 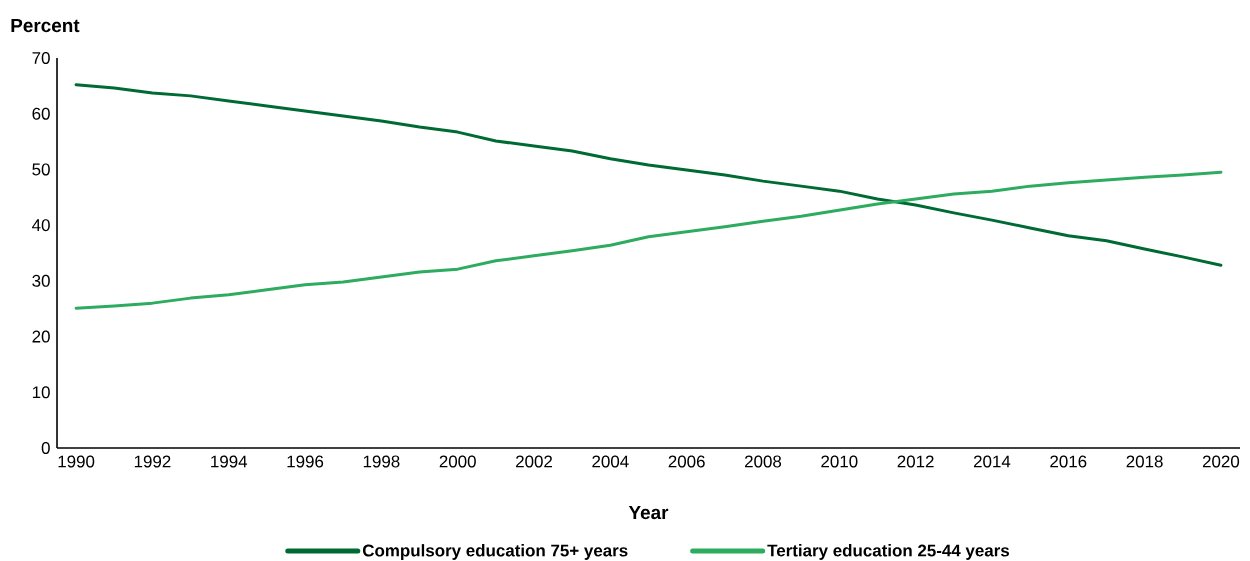 I want to click on x-tick-label: 1996, so click(x=305, y=461).